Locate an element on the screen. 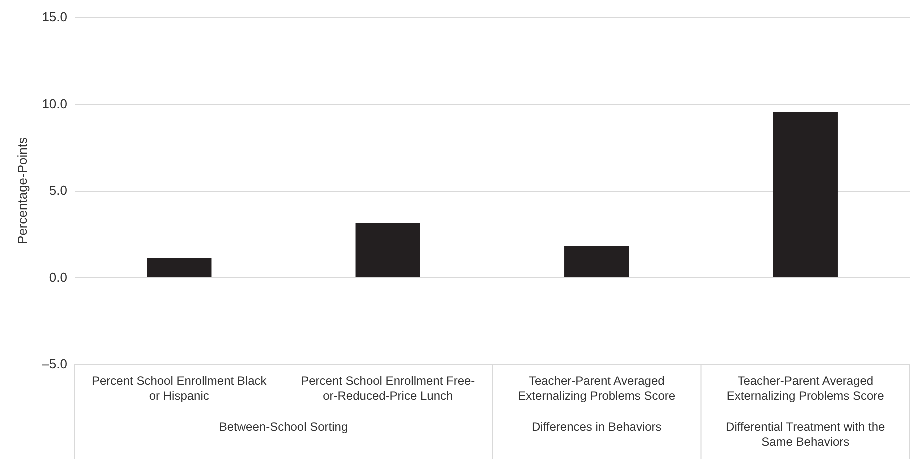 The width and height of the screenshot is (911, 459). y-tick-label: 15.0 is located at coordinates (55, 17).